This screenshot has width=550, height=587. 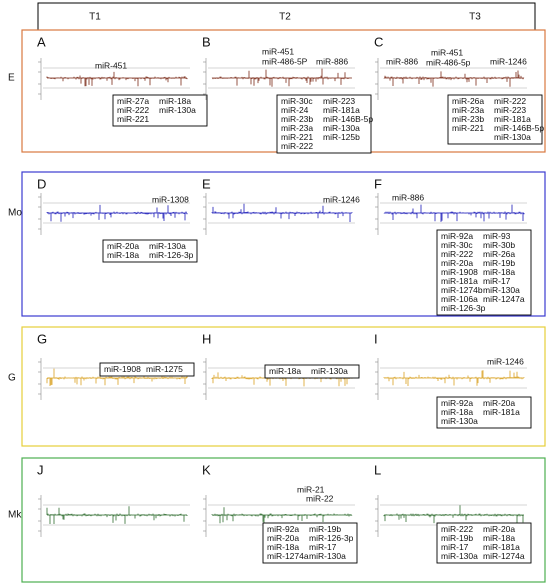 What do you see at coordinates (462, 290) in the screenshot?
I see `mirna-box-item: miR-1274b` at bounding box center [462, 290].